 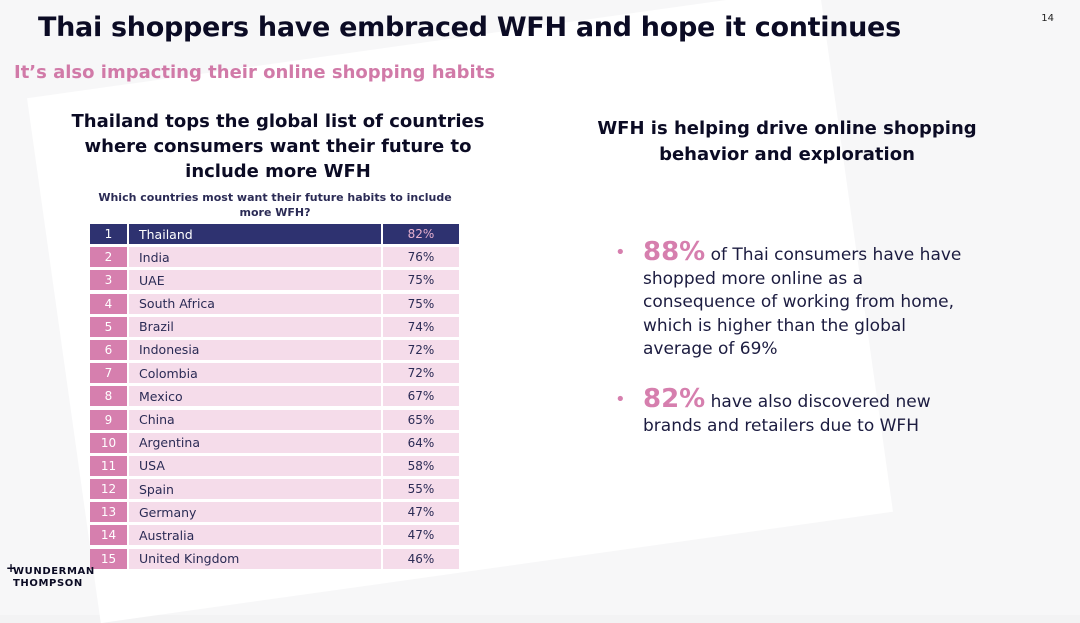 I want to click on table-row: 13 Germany 47%, so click(x=274, y=512).